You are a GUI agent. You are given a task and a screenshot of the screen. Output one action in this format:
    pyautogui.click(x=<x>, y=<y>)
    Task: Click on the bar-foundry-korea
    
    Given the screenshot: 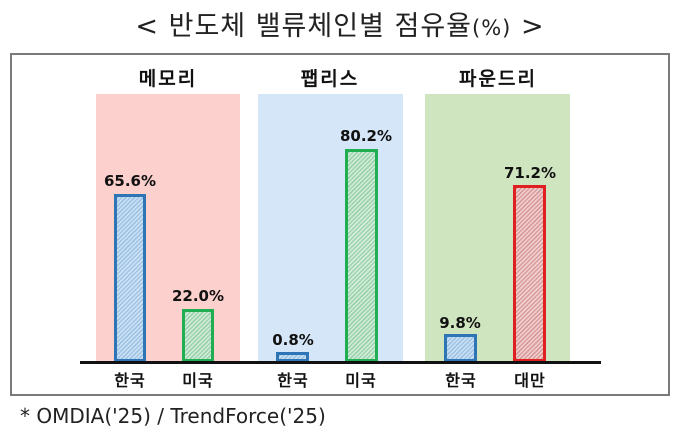 What is the action you would take?
    pyautogui.click(x=460, y=348)
    